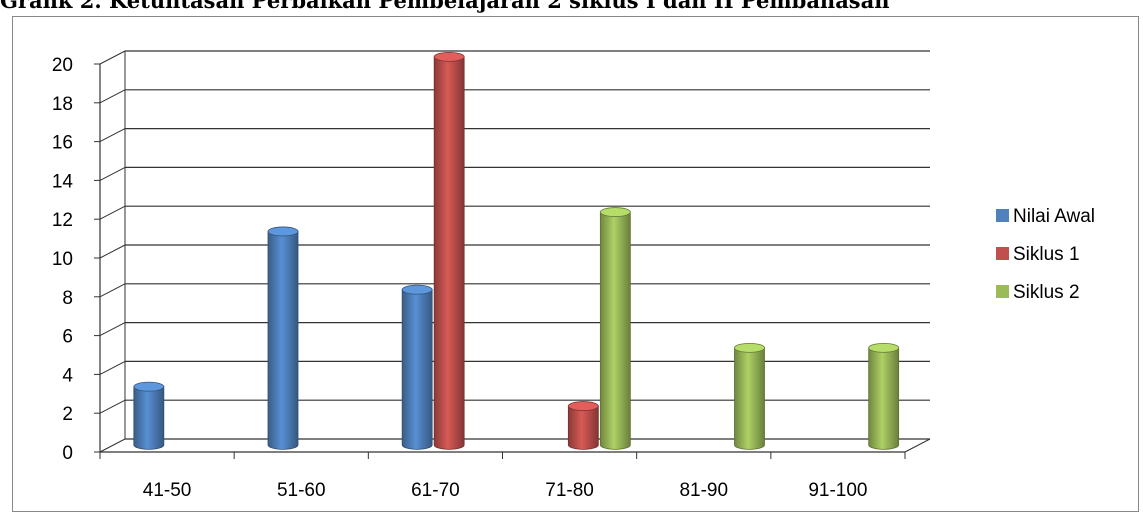 The height and width of the screenshot is (516, 1143). What do you see at coordinates (569, 490) in the screenshot?
I see `x-tick-label: 71-80` at bounding box center [569, 490].